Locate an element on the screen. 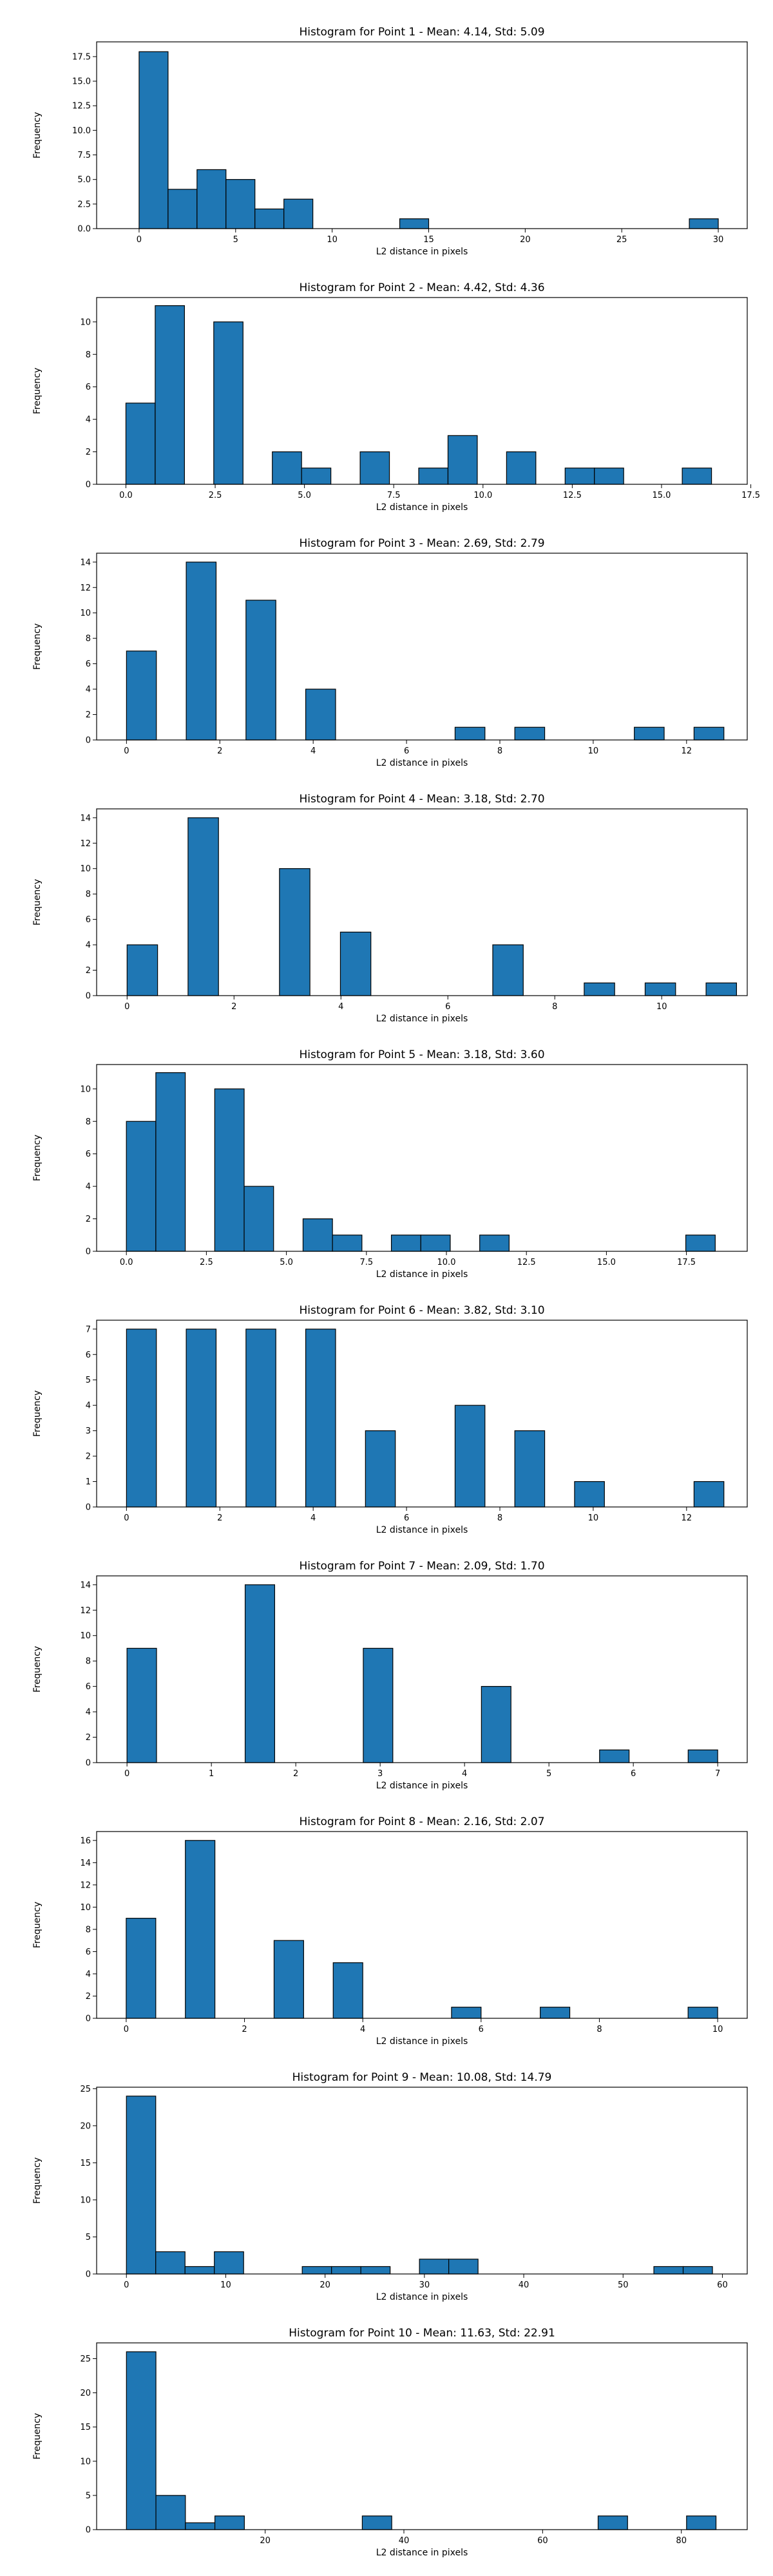 Image resolution: width=773 pixels, height=2576 pixels. y-tick-label: 20 is located at coordinates (86, 2394).